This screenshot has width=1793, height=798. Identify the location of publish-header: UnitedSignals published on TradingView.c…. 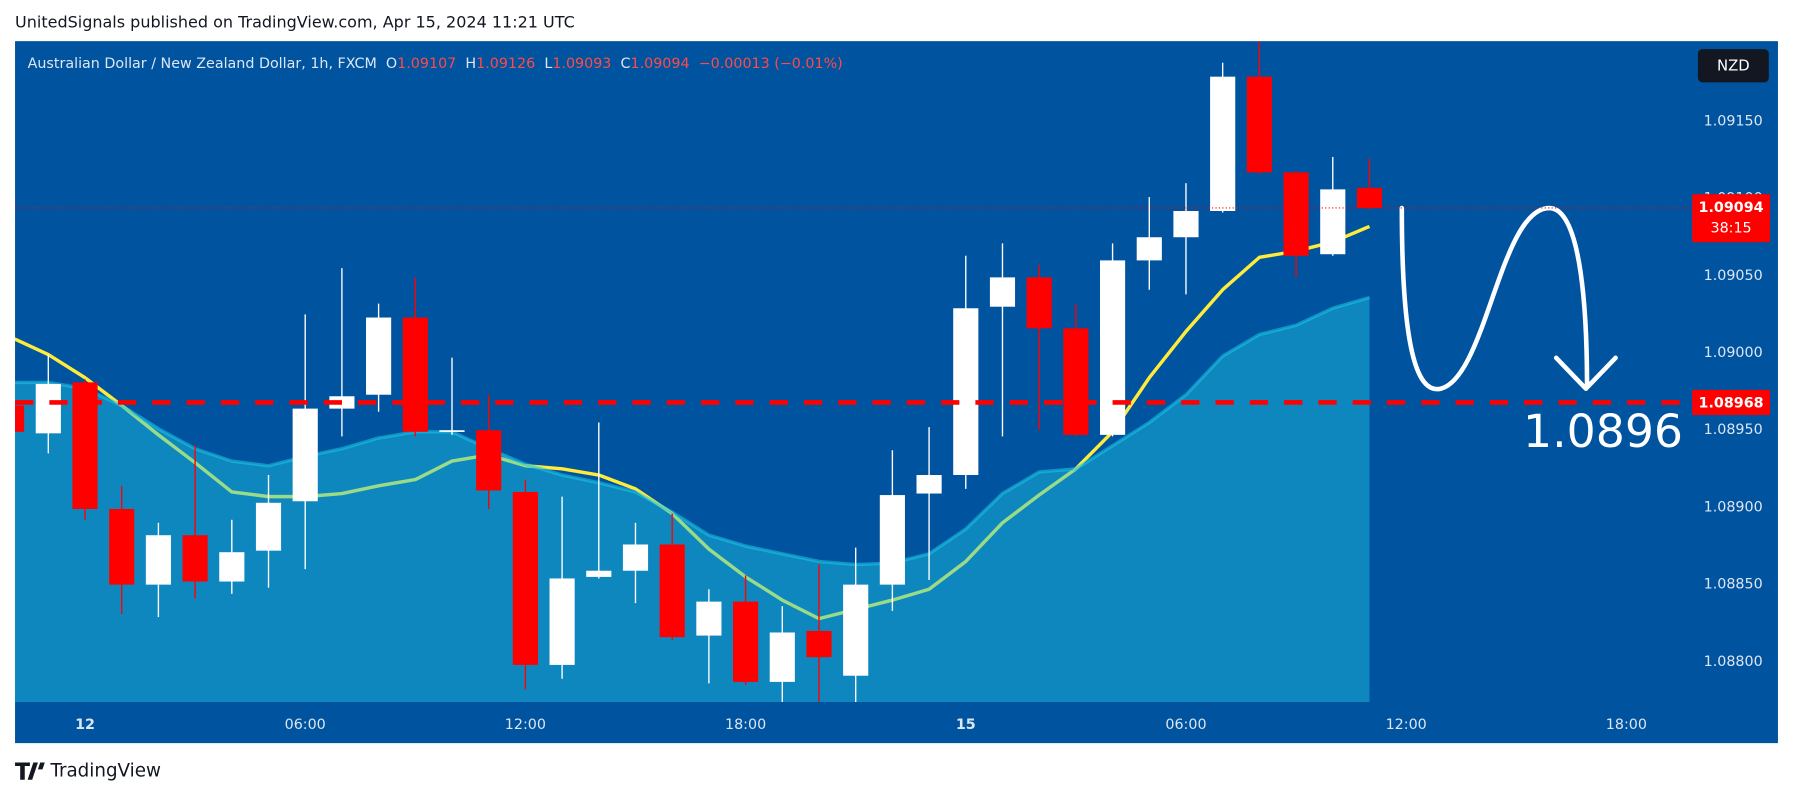
(295, 21).